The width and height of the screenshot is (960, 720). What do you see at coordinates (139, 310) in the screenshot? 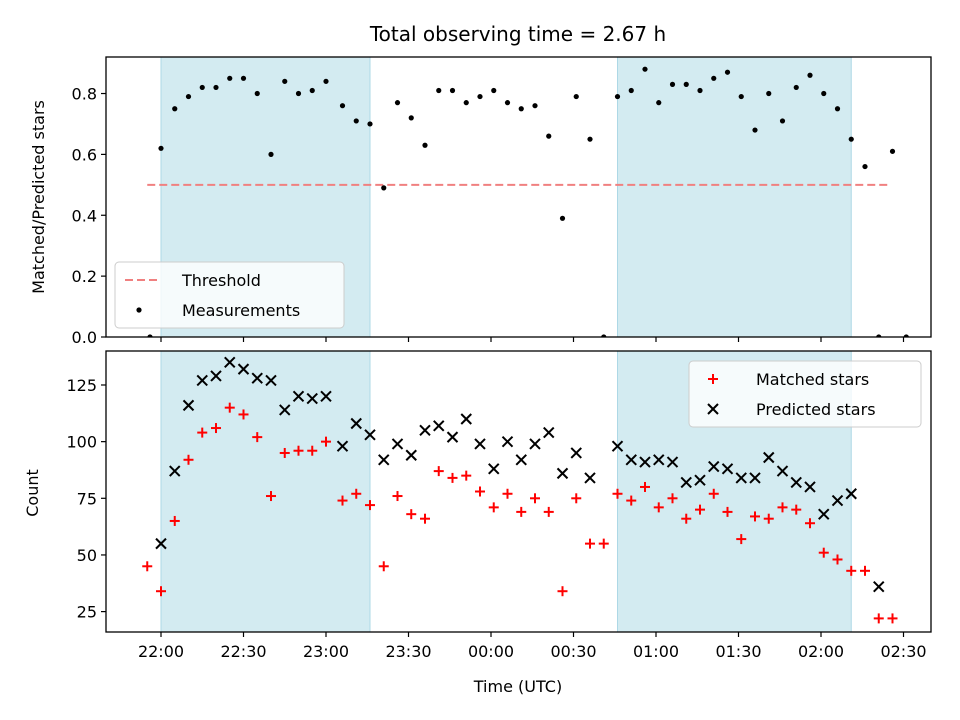
I see `legend-measurement-handle` at bounding box center [139, 310].